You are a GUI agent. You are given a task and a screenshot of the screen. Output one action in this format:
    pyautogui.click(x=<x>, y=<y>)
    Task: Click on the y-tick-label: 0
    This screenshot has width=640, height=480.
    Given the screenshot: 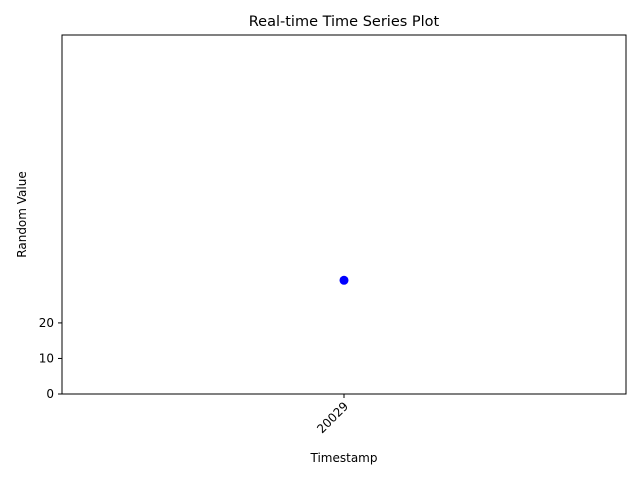 What is the action you would take?
    pyautogui.click(x=50, y=394)
    